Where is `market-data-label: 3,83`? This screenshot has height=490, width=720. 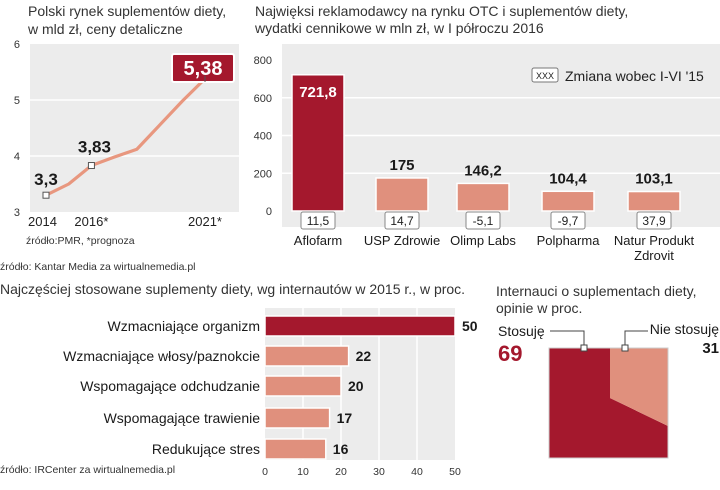 market-data-label: 3,83 is located at coordinates (94, 147).